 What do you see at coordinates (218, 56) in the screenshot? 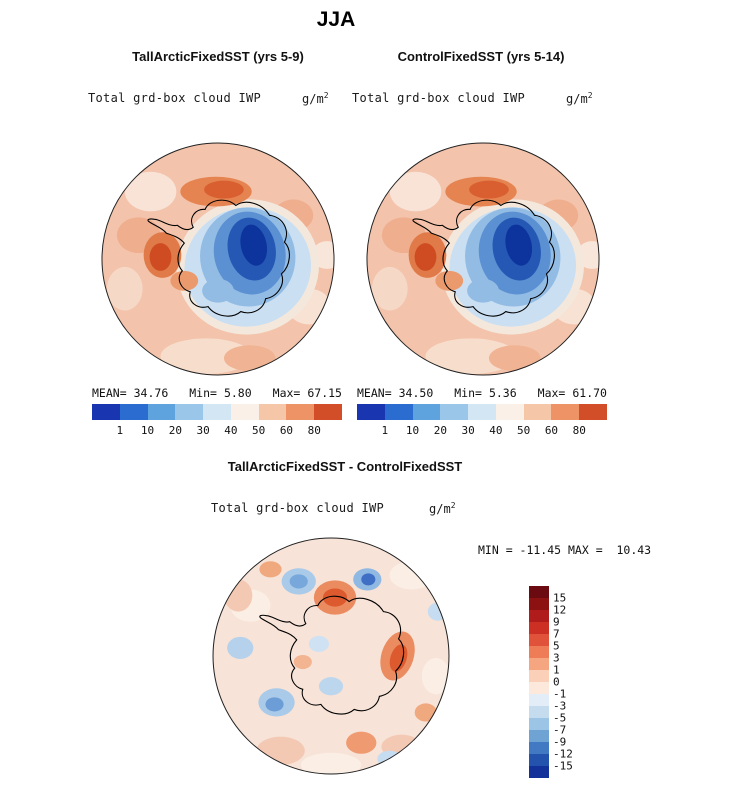
I see `panel-title-left: TallArcticFixedSST (yrs 5-9)` at bounding box center [218, 56].